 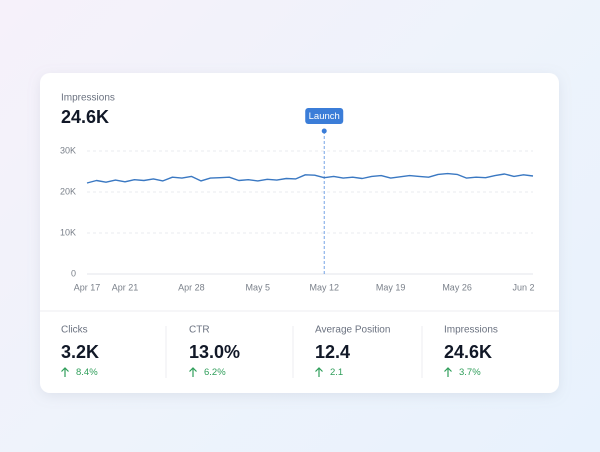 What do you see at coordinates (258, 287) in the screenshot?
I see `x-tick-label: May 5` at bounding box center [258, 287].